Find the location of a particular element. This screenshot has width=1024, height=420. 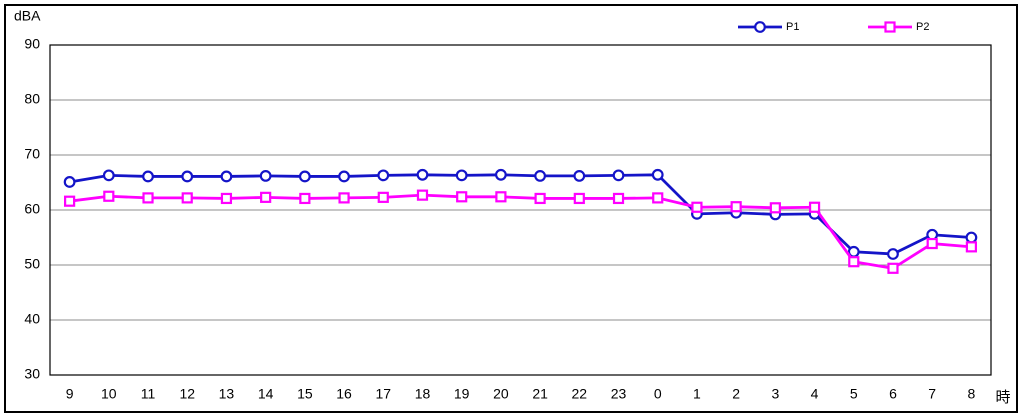

x-tick-label: 15 is located at coordinates (305, 394).